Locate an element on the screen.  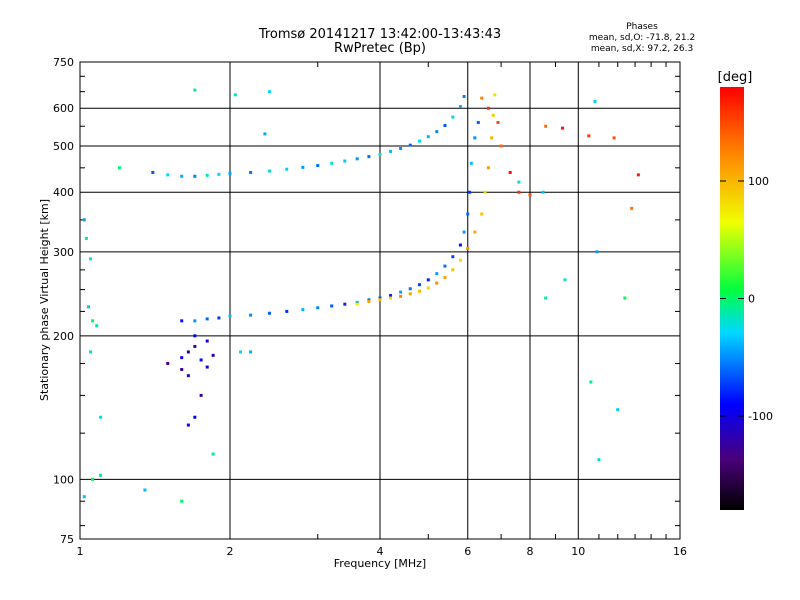
x-tick-label: 4 is located at coordinates (380, 551).